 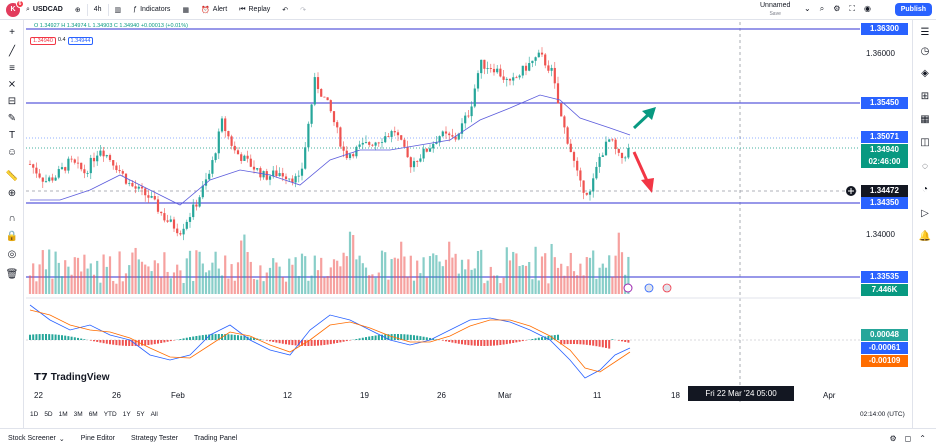 What do you see at coordinates (12, 68) in the screenshot?
I see `fib-icon: ≡` at bounding box center [12, 68].